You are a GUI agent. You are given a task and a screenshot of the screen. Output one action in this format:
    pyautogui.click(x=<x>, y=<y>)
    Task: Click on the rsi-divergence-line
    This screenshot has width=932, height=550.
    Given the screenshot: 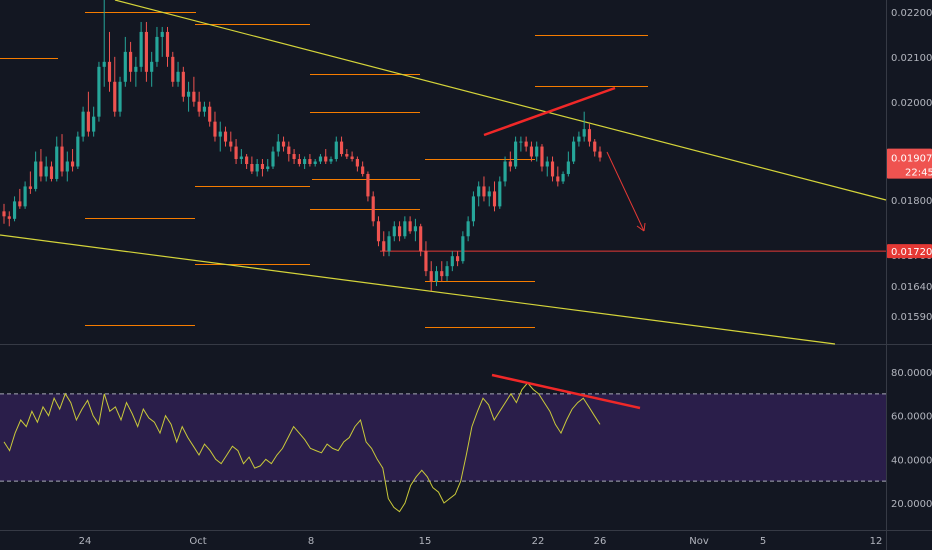 What is the action you would take?
    pyautogui.click(x=566, y=391)
    